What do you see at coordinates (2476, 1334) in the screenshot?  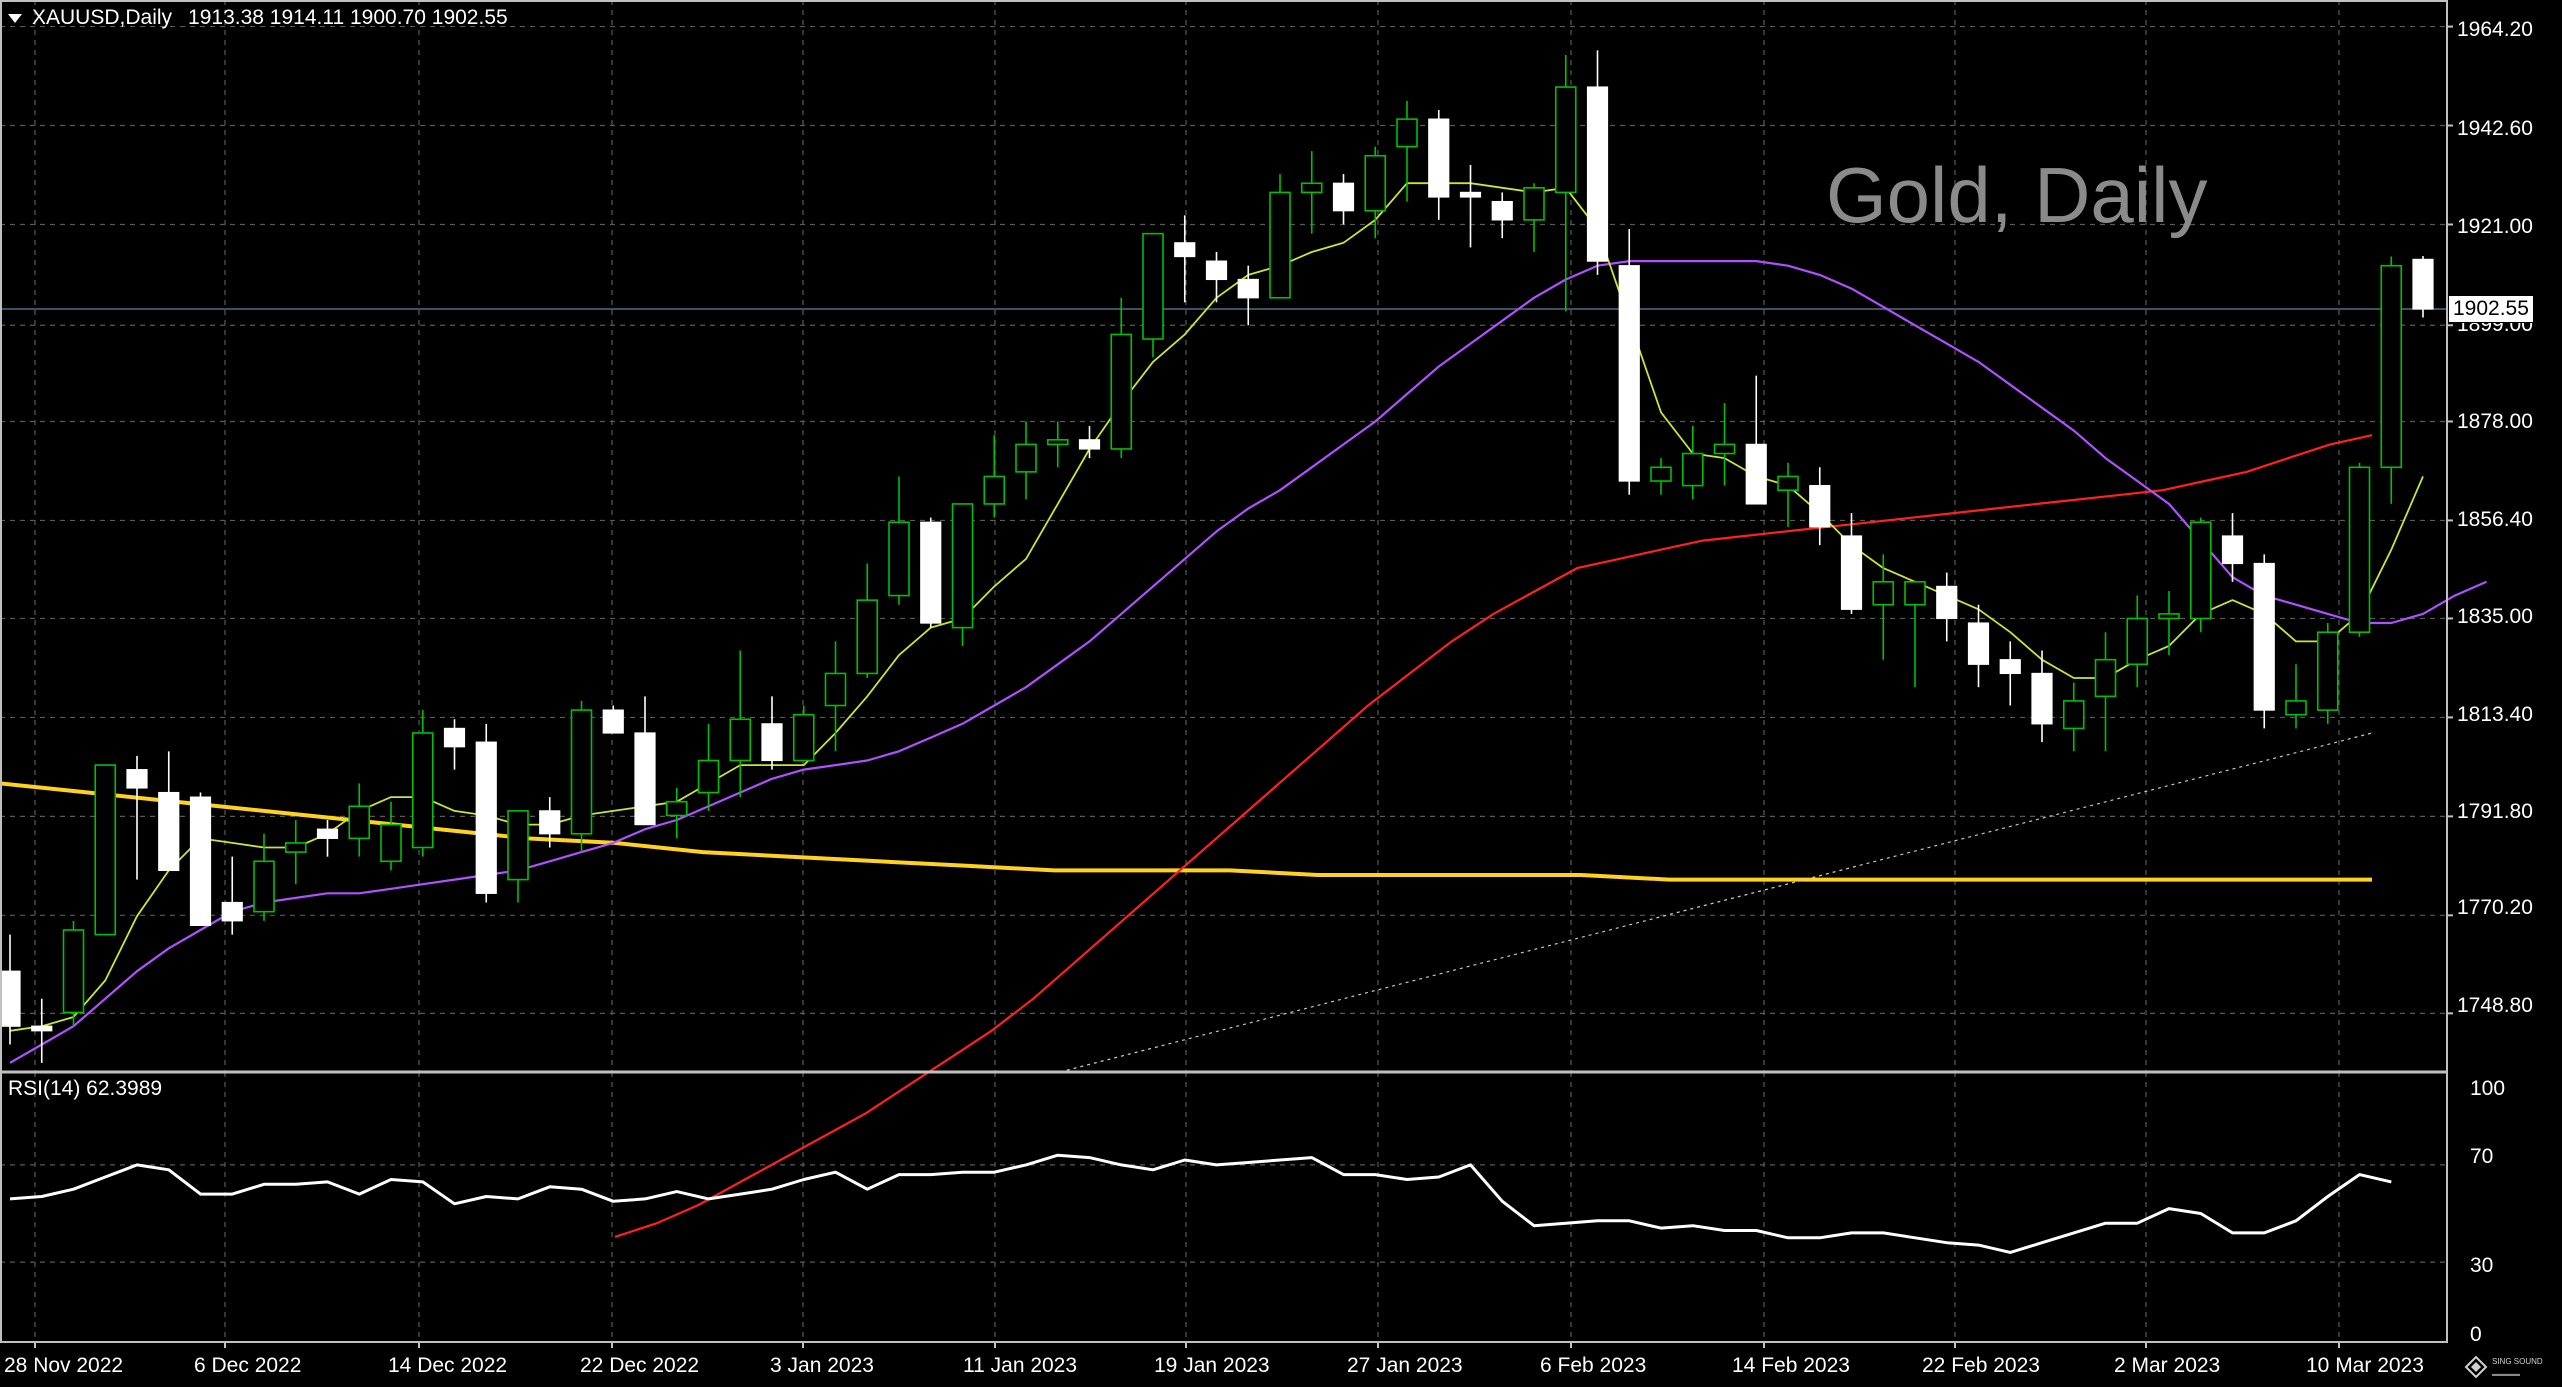 I see `rsi-axis-label: 0` at bounding box center [2476, 1334].